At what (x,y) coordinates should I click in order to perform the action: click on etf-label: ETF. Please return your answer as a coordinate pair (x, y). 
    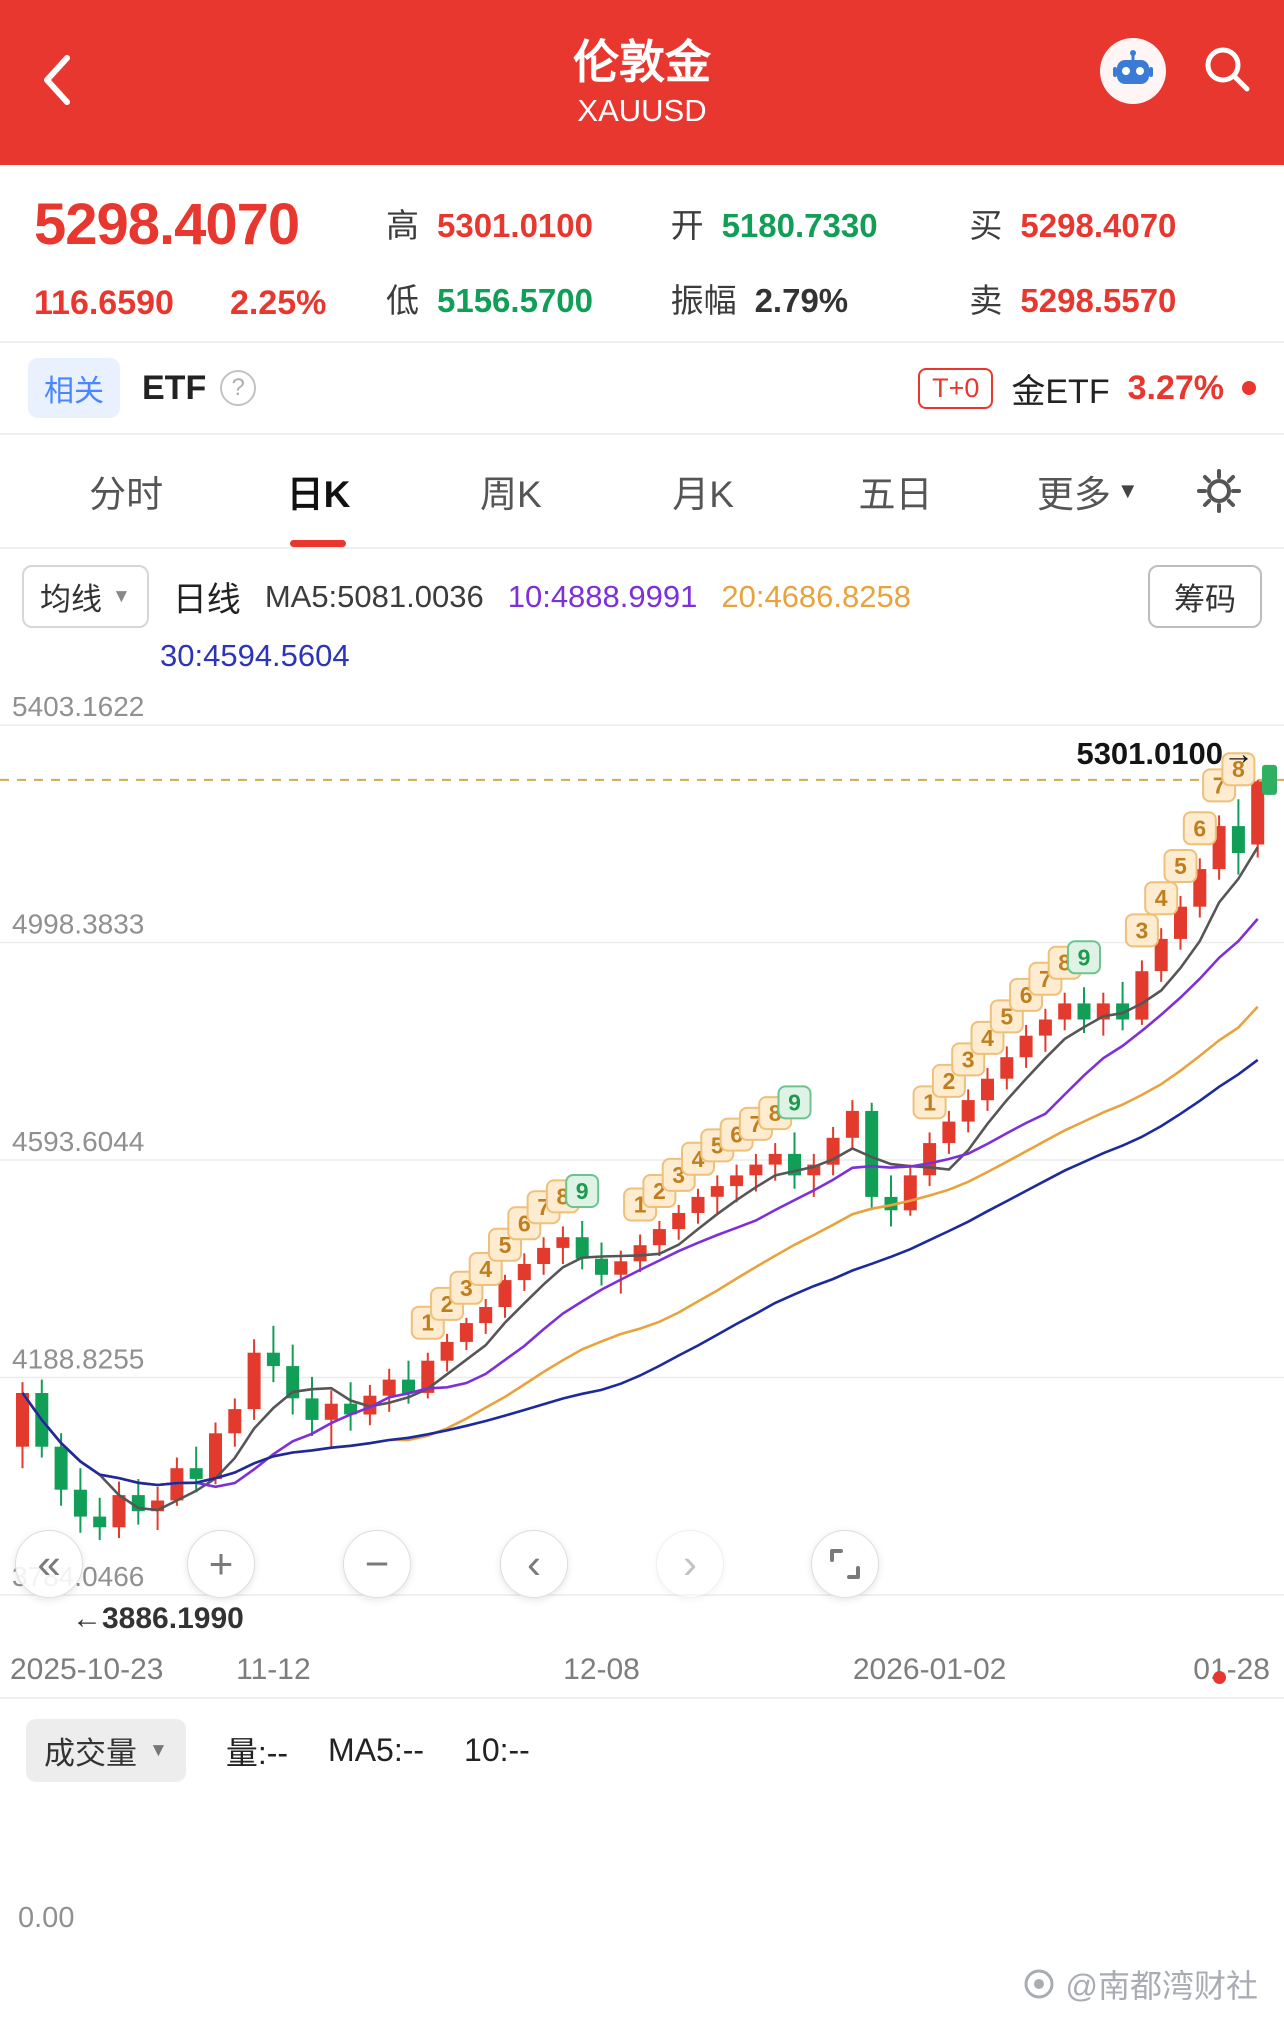
    Looking at the image, I should click on (174, 387).